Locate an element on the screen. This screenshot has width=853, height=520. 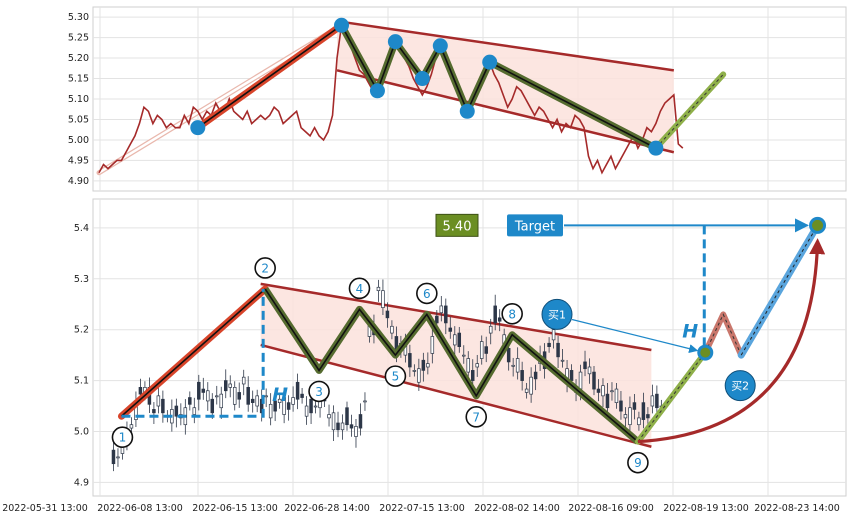
height-label-right: H is located at coordinates (690, 331).